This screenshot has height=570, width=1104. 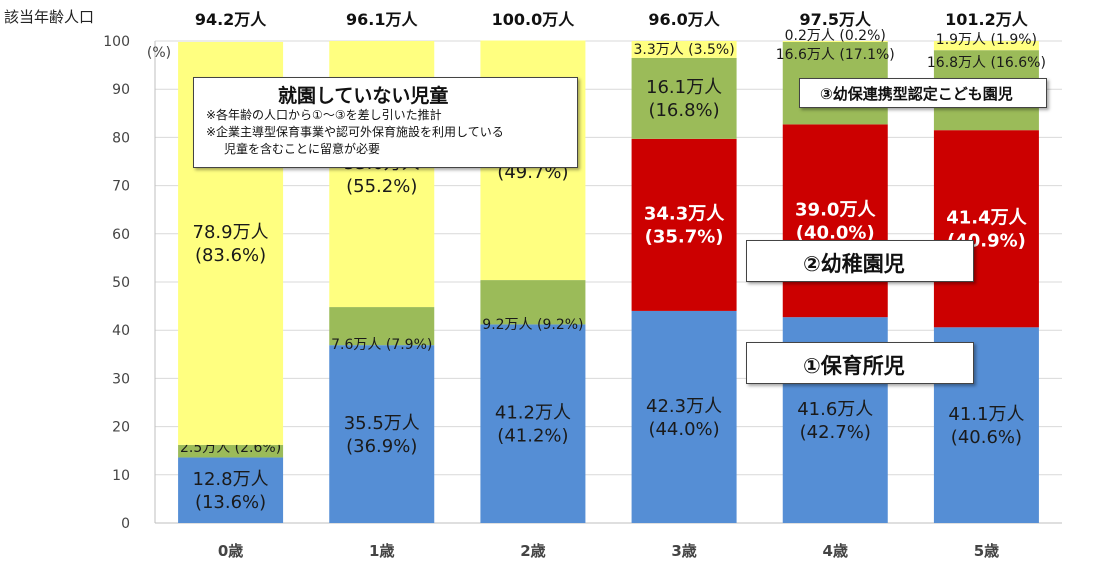 I want to click on category-label: 1歳, so click(x=381, y=551).